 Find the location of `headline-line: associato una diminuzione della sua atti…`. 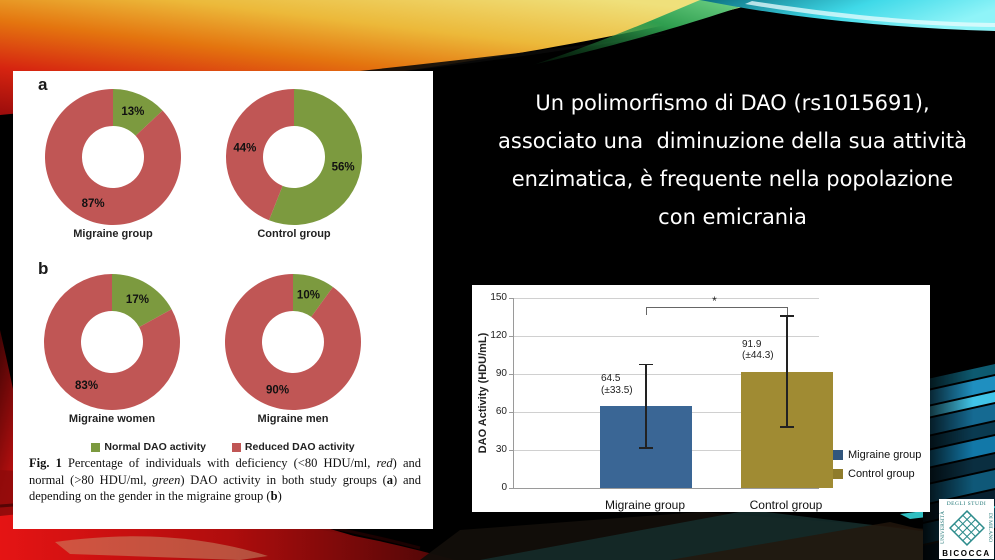

headline-line: associato una diminuzione della sua atti… is located at coordinates (732, 141).